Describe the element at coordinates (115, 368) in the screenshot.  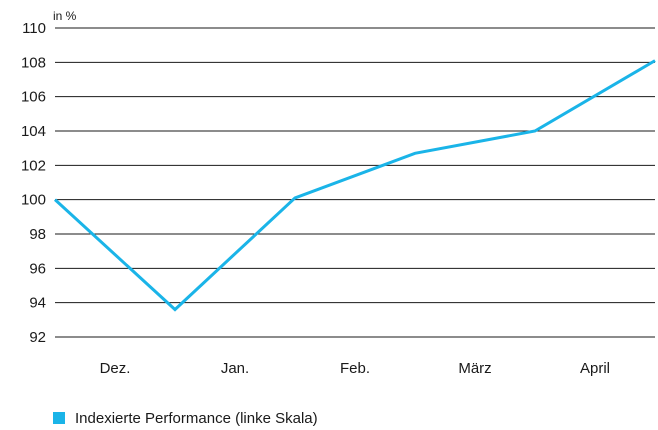
I see `x-category-label: Dez.` at that location.